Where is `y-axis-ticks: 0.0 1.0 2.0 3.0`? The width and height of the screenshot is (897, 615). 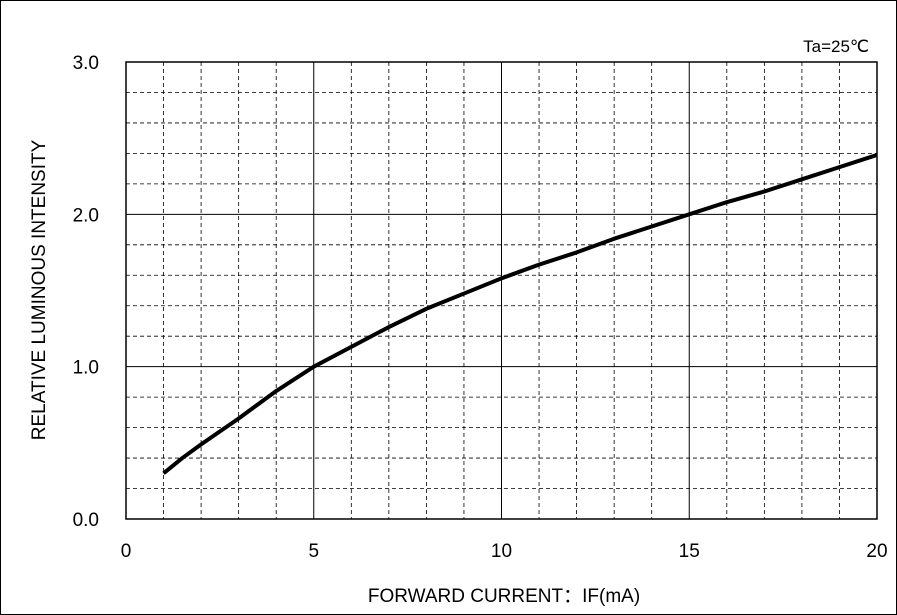 y-axis-ticks: 0.0 1.0 2.0 3.0 is located at coordinates (86, 292).